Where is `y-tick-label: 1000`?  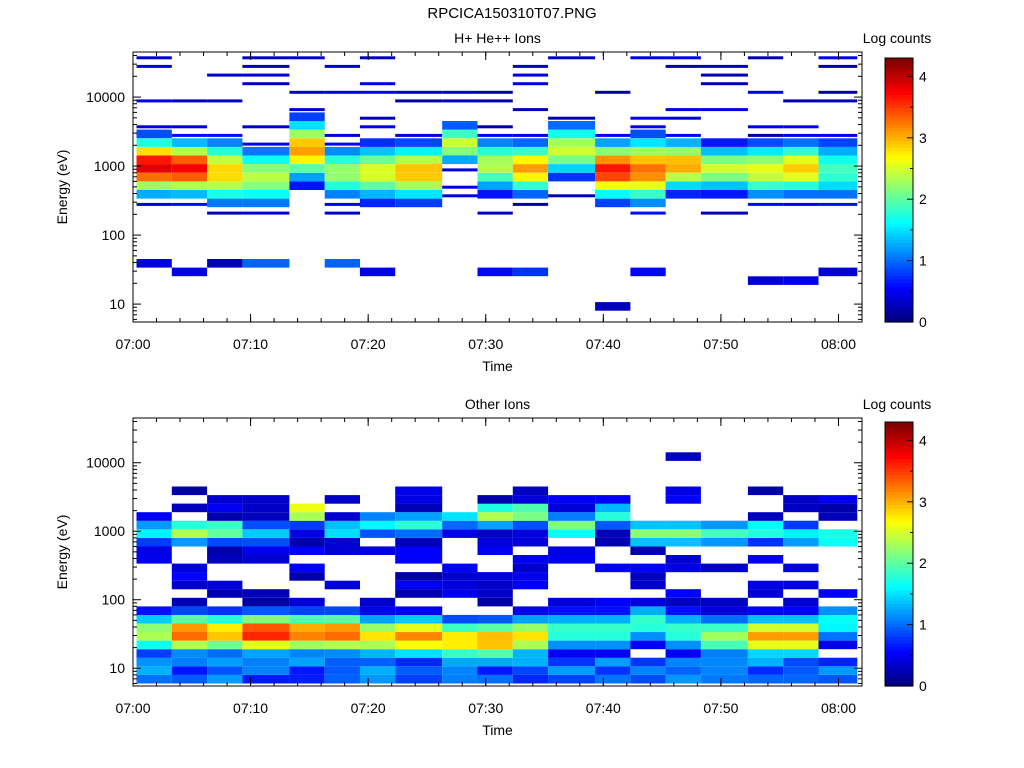 y-tick-label: 1000 is located at coordinates (109, 166).